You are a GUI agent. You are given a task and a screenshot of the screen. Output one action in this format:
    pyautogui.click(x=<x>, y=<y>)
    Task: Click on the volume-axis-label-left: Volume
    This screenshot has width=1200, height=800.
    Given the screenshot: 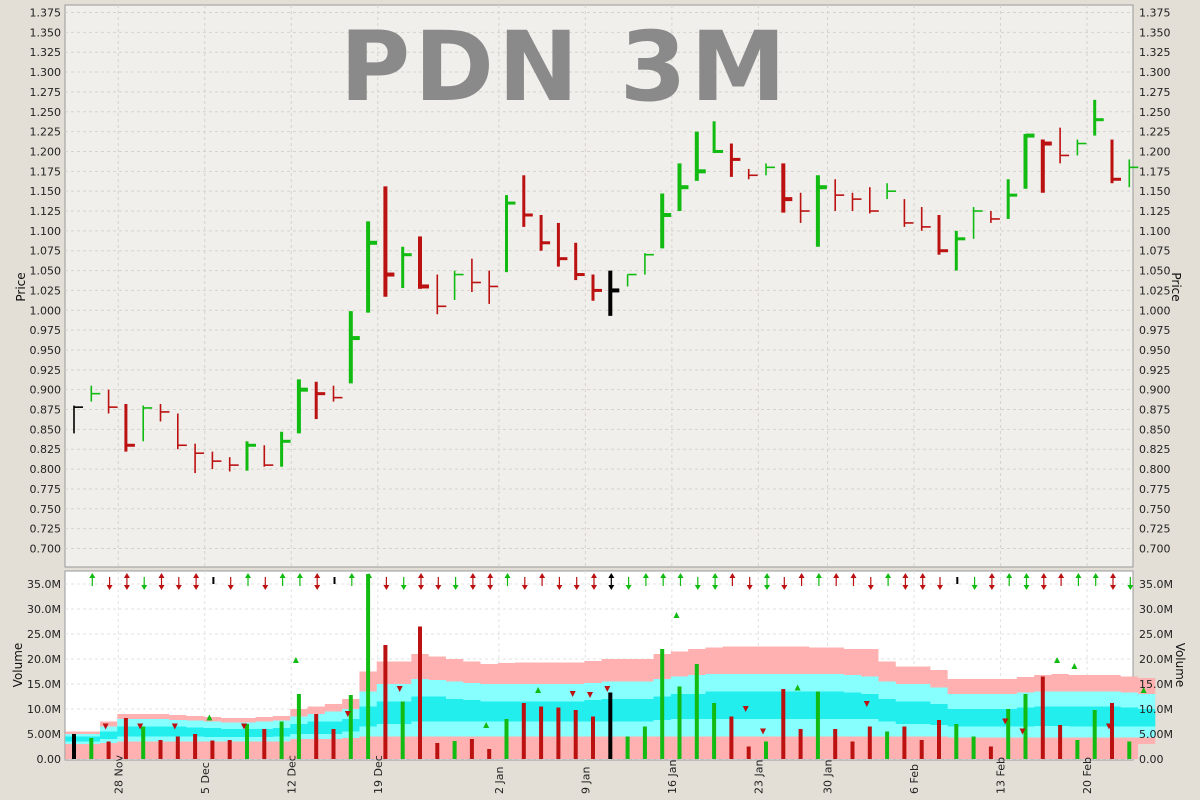 What is the action you would take?
    pyautogui.click(x=18, y=665)
    